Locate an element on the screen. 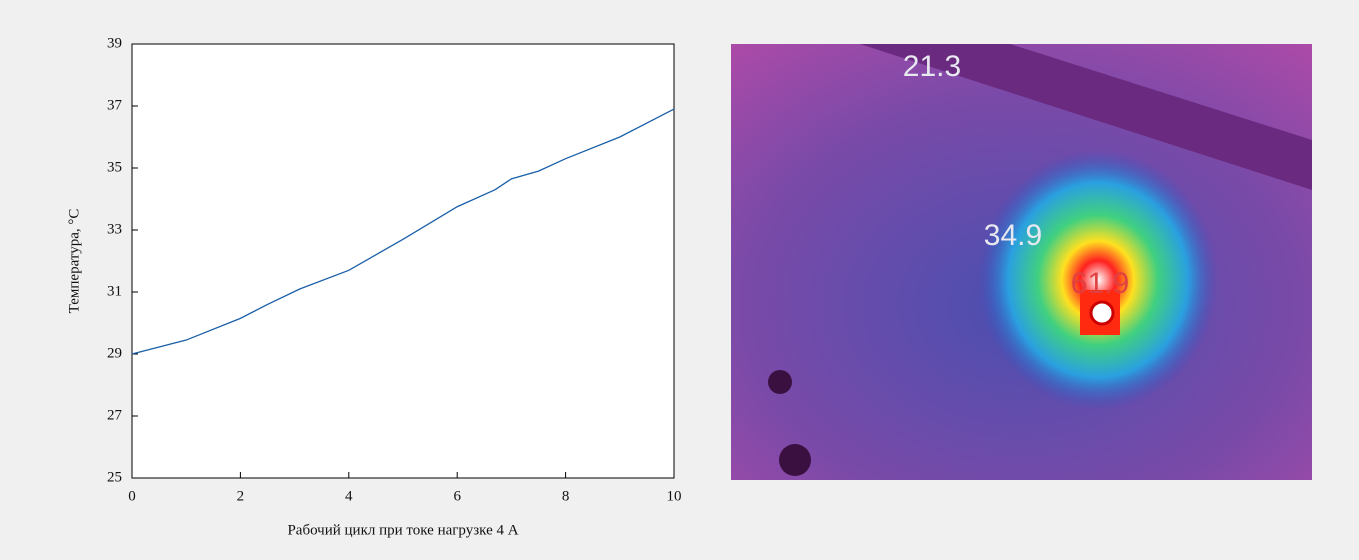 This screenshot has height=560, width=1359. thermal-hotspot is located at coordinates (1098, 280).